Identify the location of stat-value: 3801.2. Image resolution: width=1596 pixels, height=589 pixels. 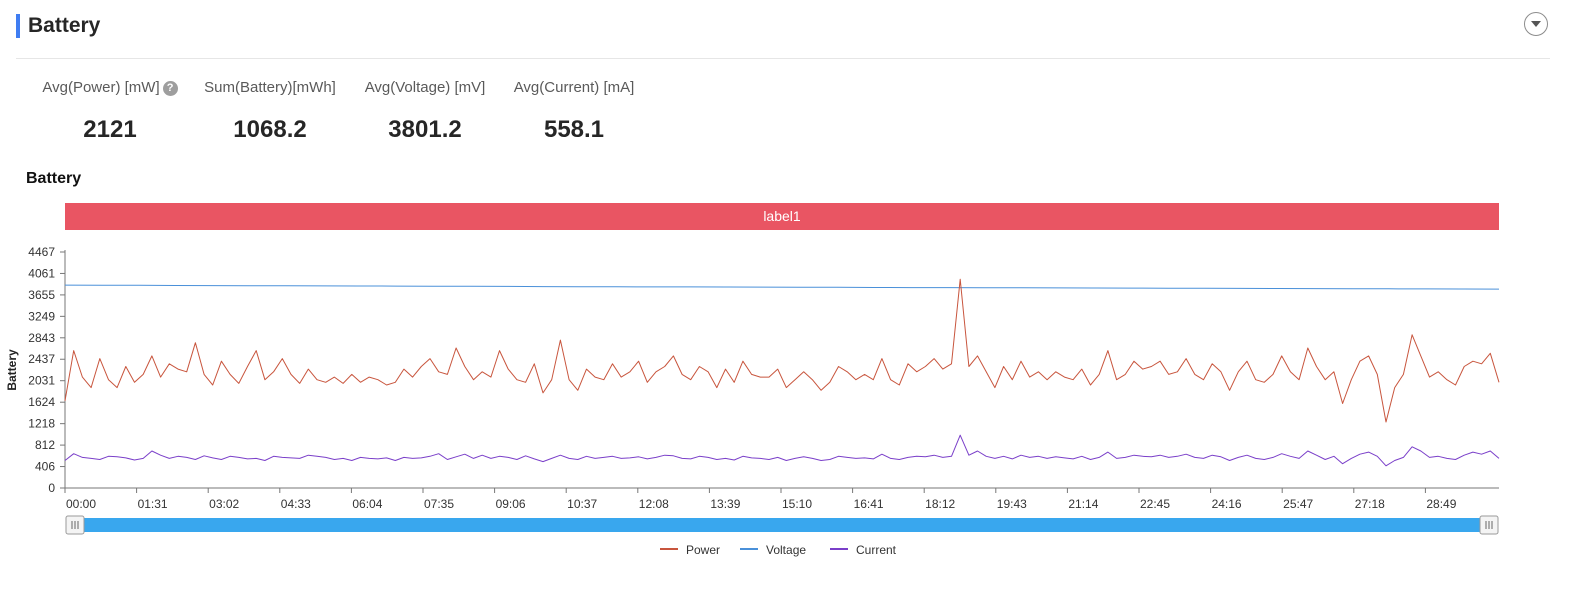
(425, 129).